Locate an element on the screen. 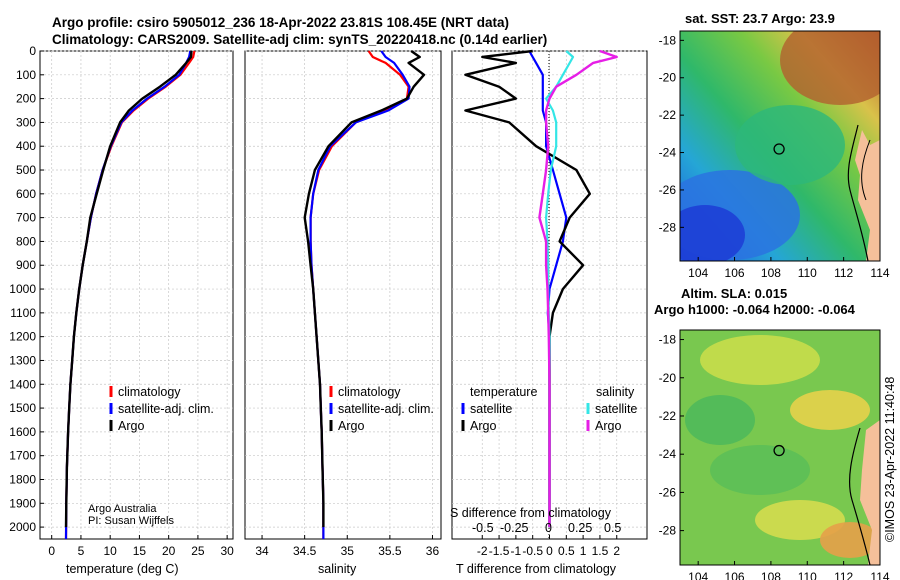 The image size is (900, 580). y-tick-label: 100 is located at coordinates (26, 75).